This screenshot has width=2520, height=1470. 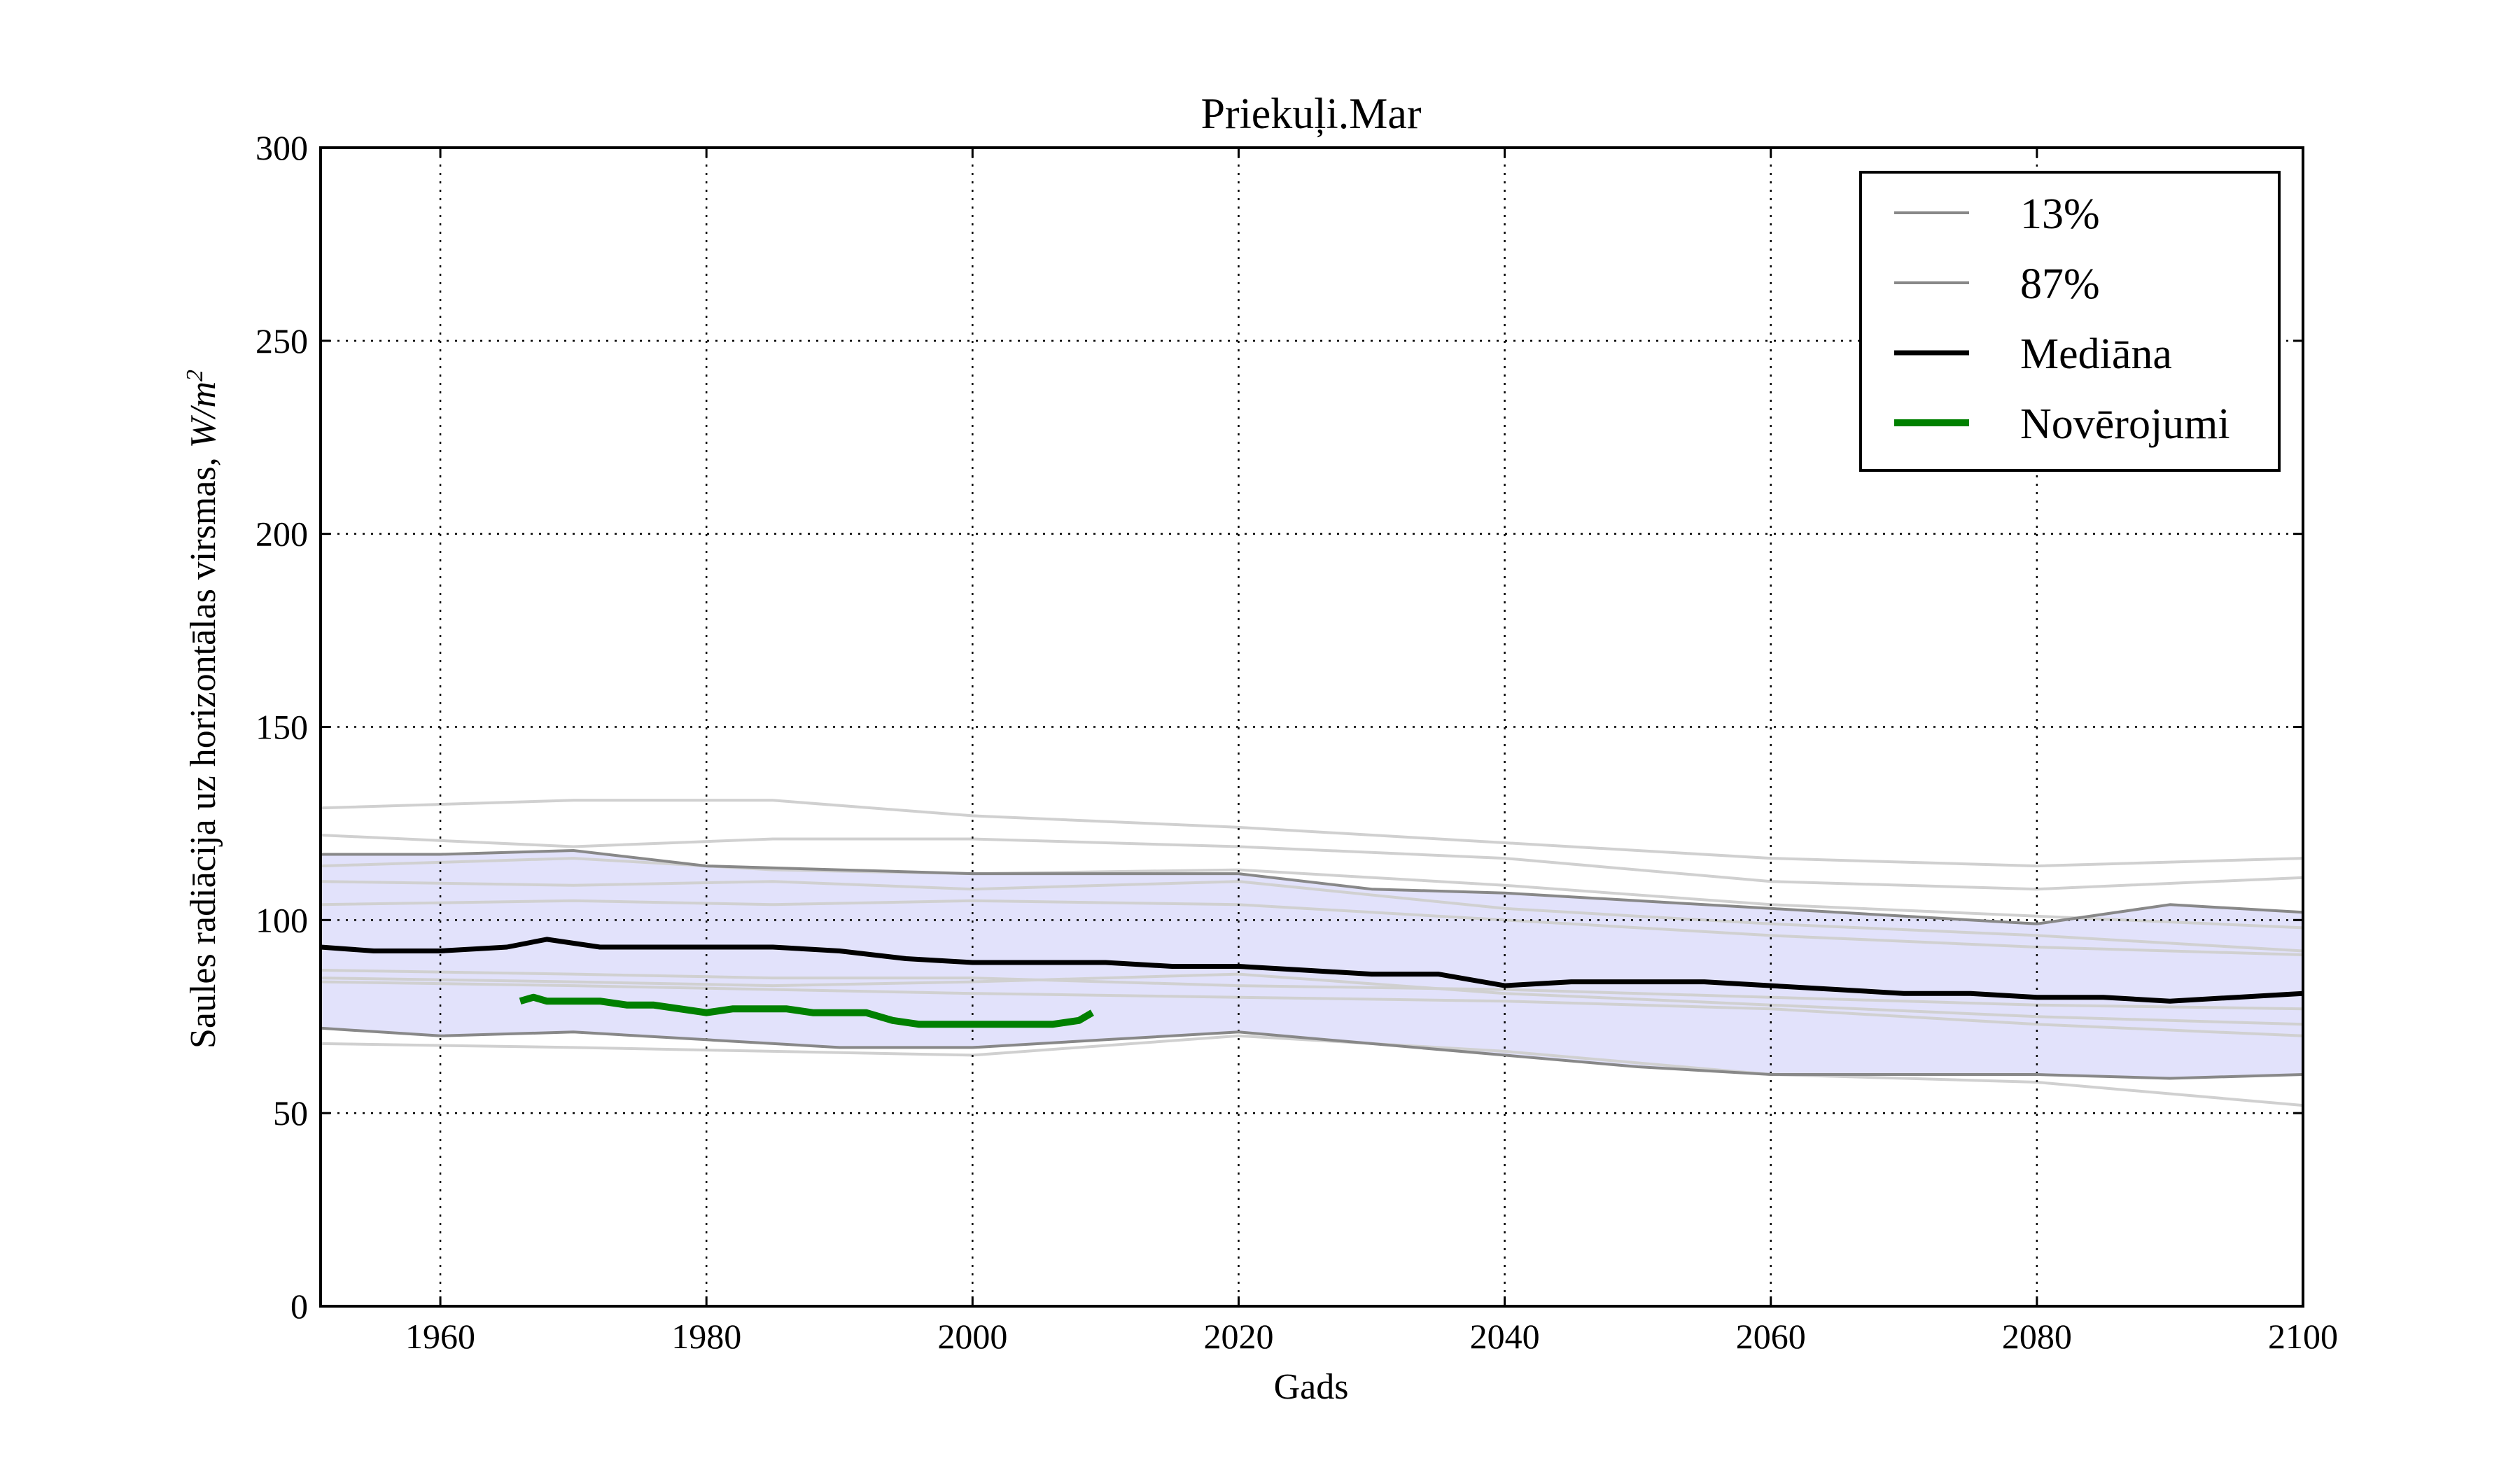 I want to click on y-tick-label: 150, so click(x=281, y=727).